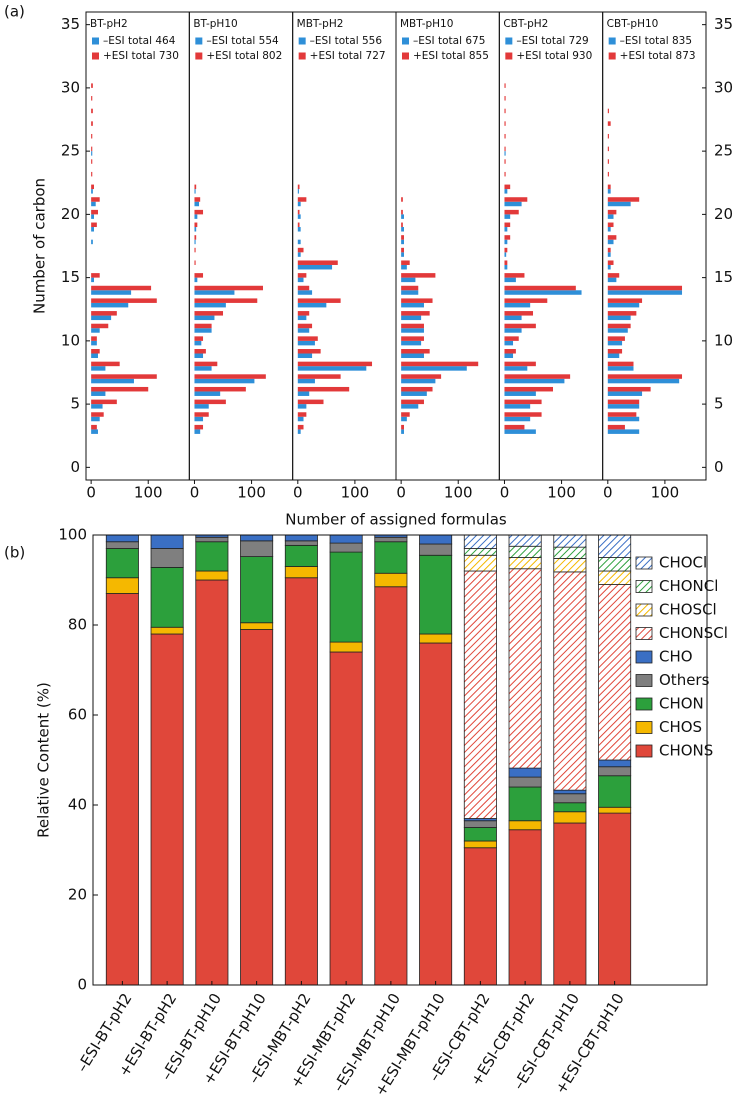  I want to click on y-tick-label: 80, so click(77, 625).